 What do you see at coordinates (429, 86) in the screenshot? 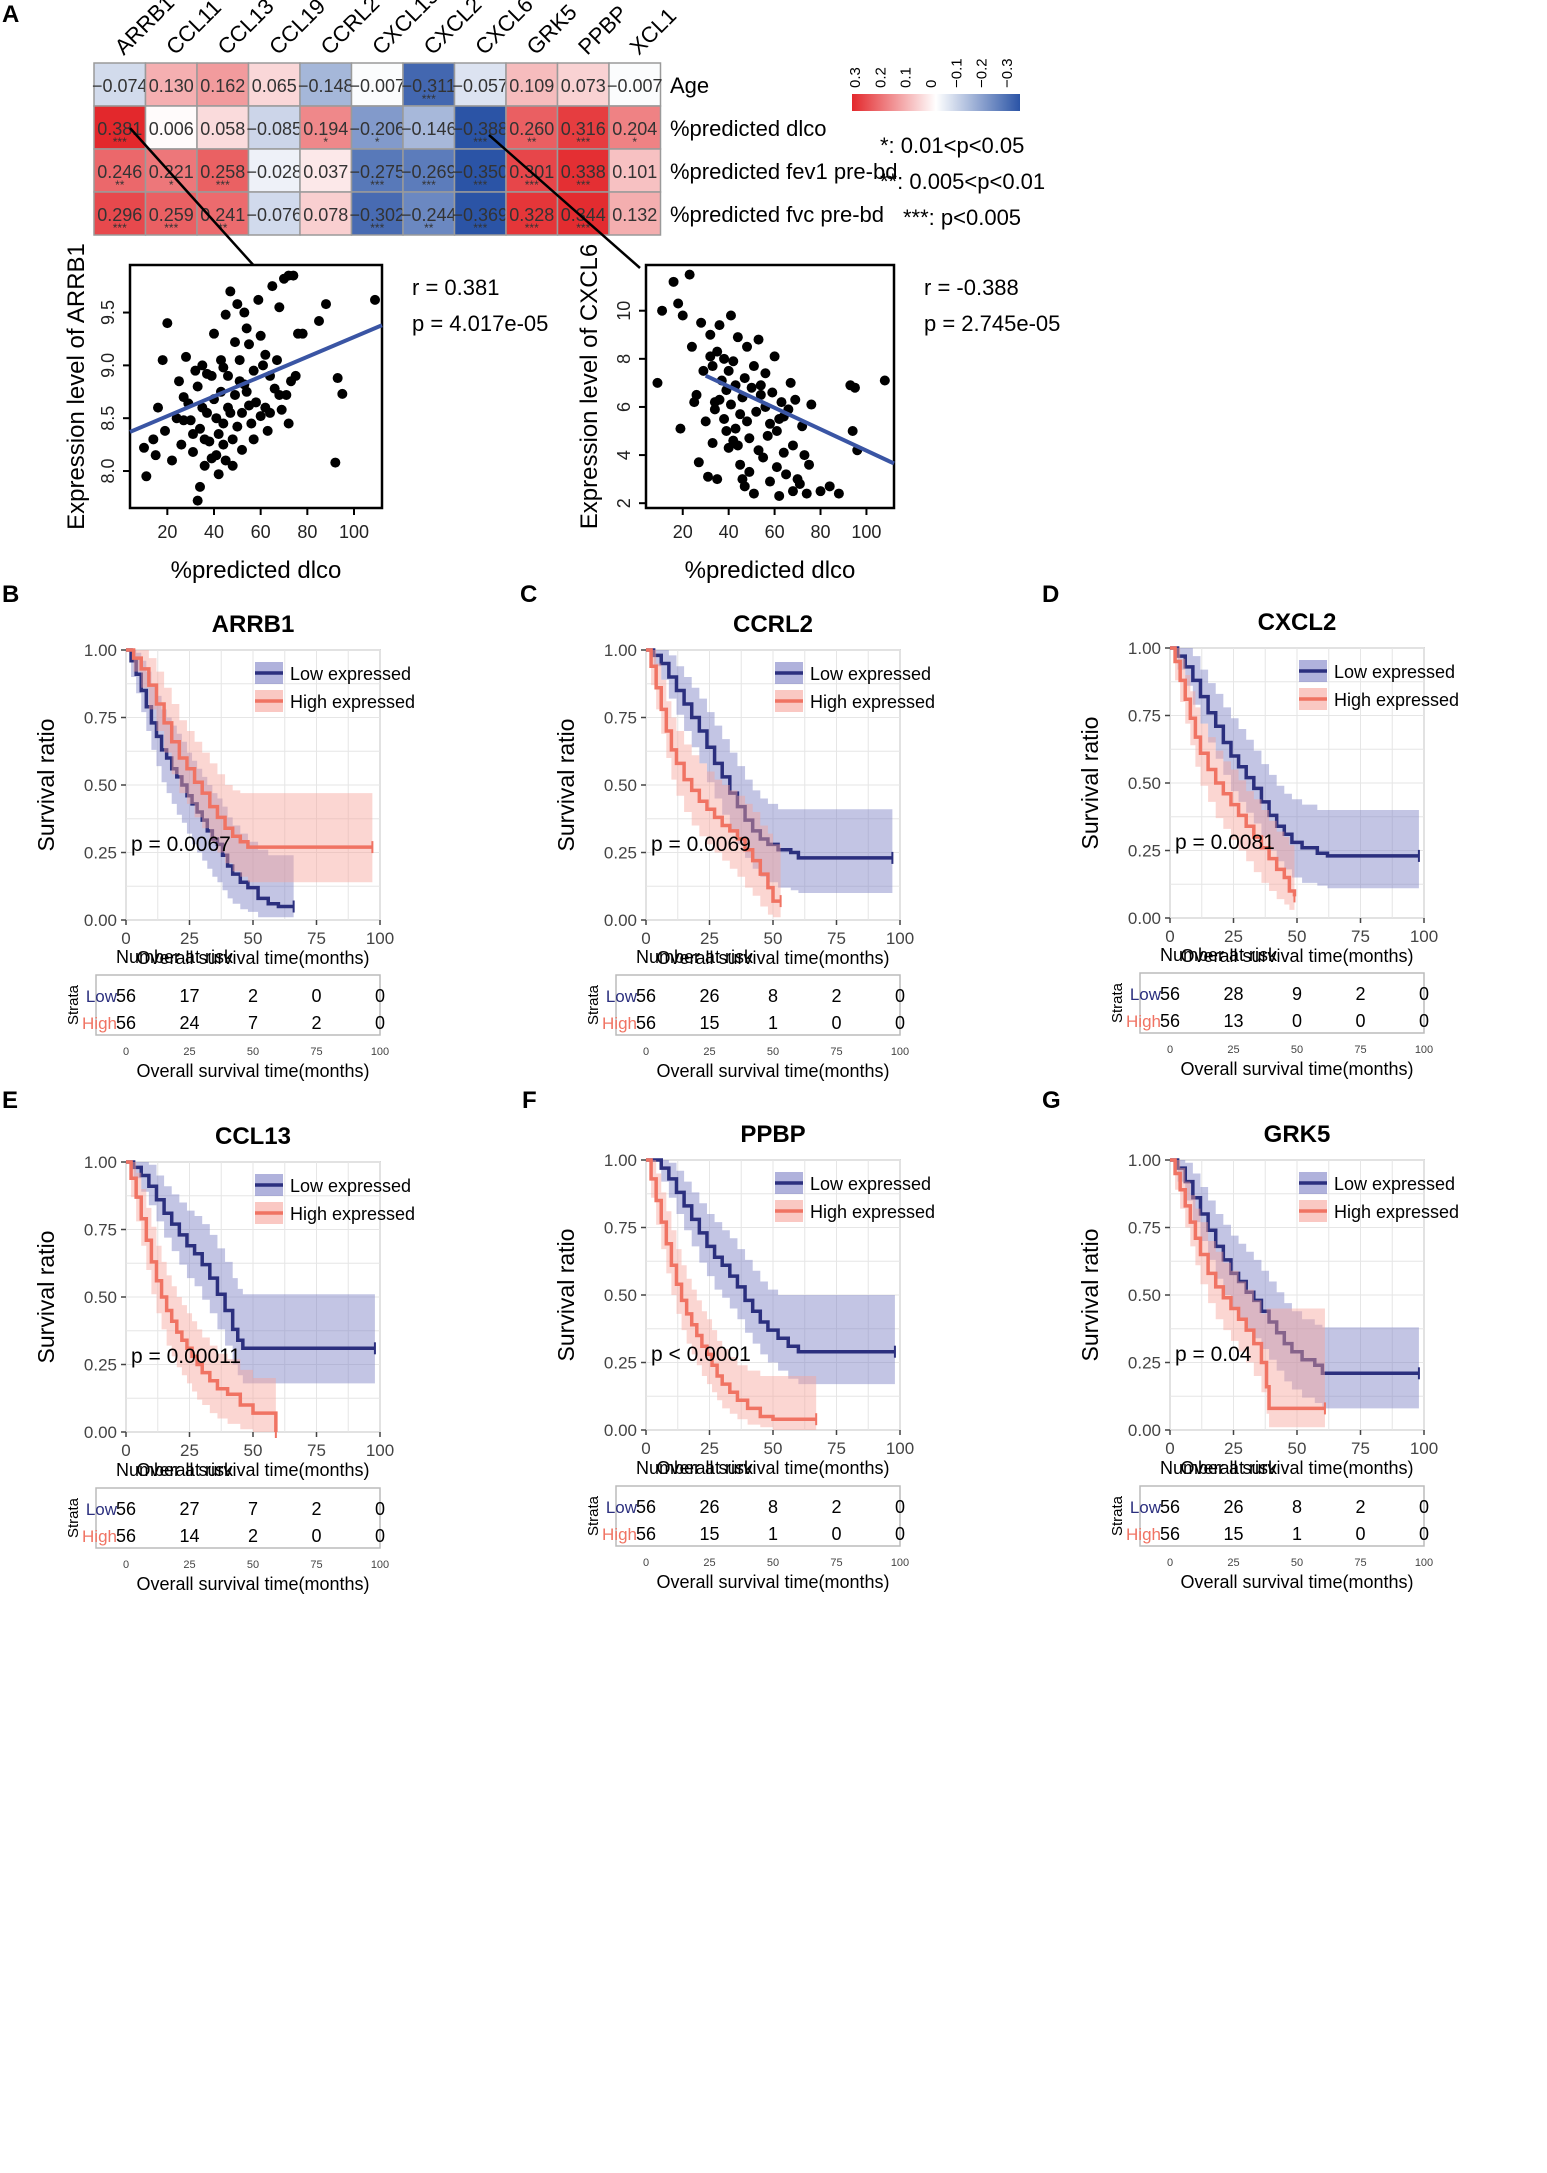
I see `heatmap-value: −0.311` at bounding box center [429, 86].